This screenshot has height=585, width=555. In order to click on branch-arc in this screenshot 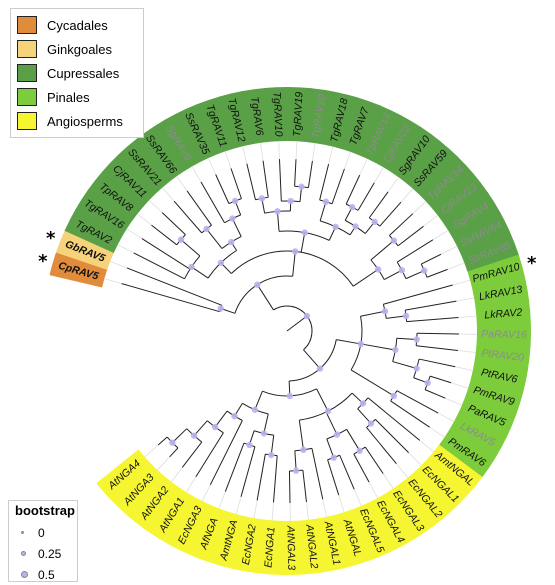, I will do `click(292, 268)`.